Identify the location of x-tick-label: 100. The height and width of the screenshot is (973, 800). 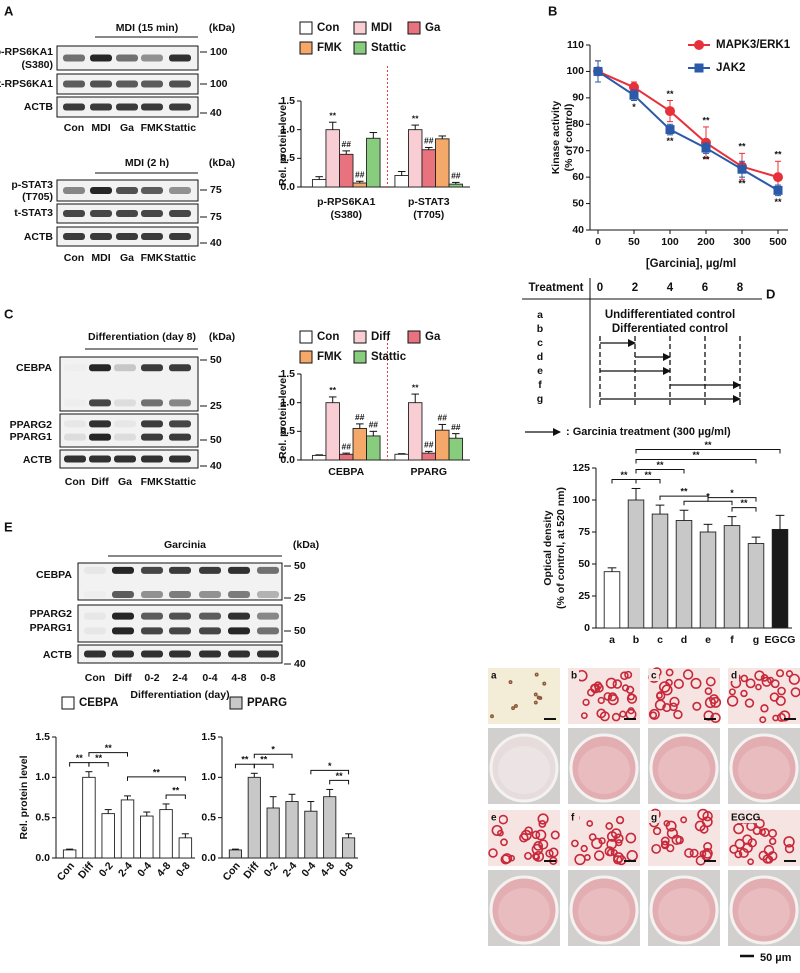
(670, 242).